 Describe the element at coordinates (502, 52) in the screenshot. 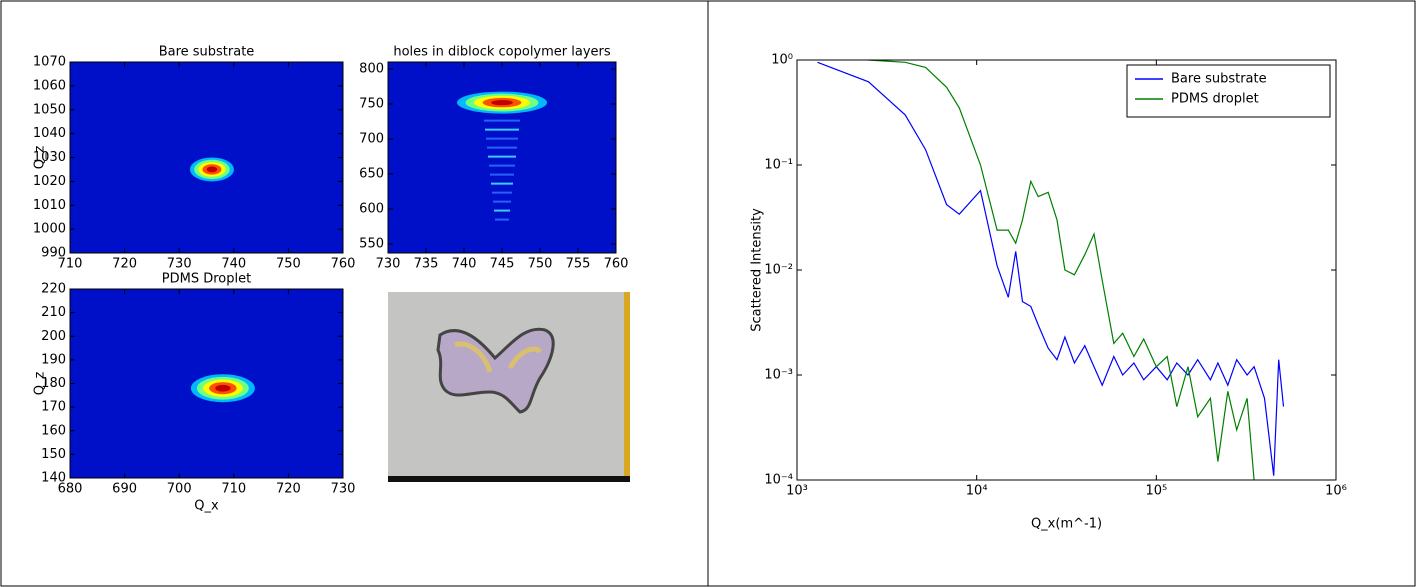

I see `chart-title: holes in diblock copolymer layers` at that location.